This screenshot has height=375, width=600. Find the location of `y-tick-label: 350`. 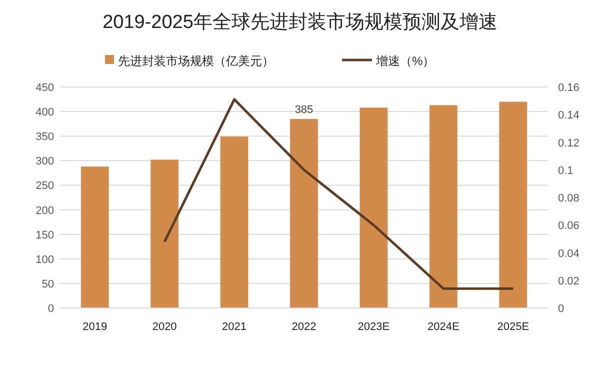

y-tick-label: 350 is located at coordinates (45, 137).